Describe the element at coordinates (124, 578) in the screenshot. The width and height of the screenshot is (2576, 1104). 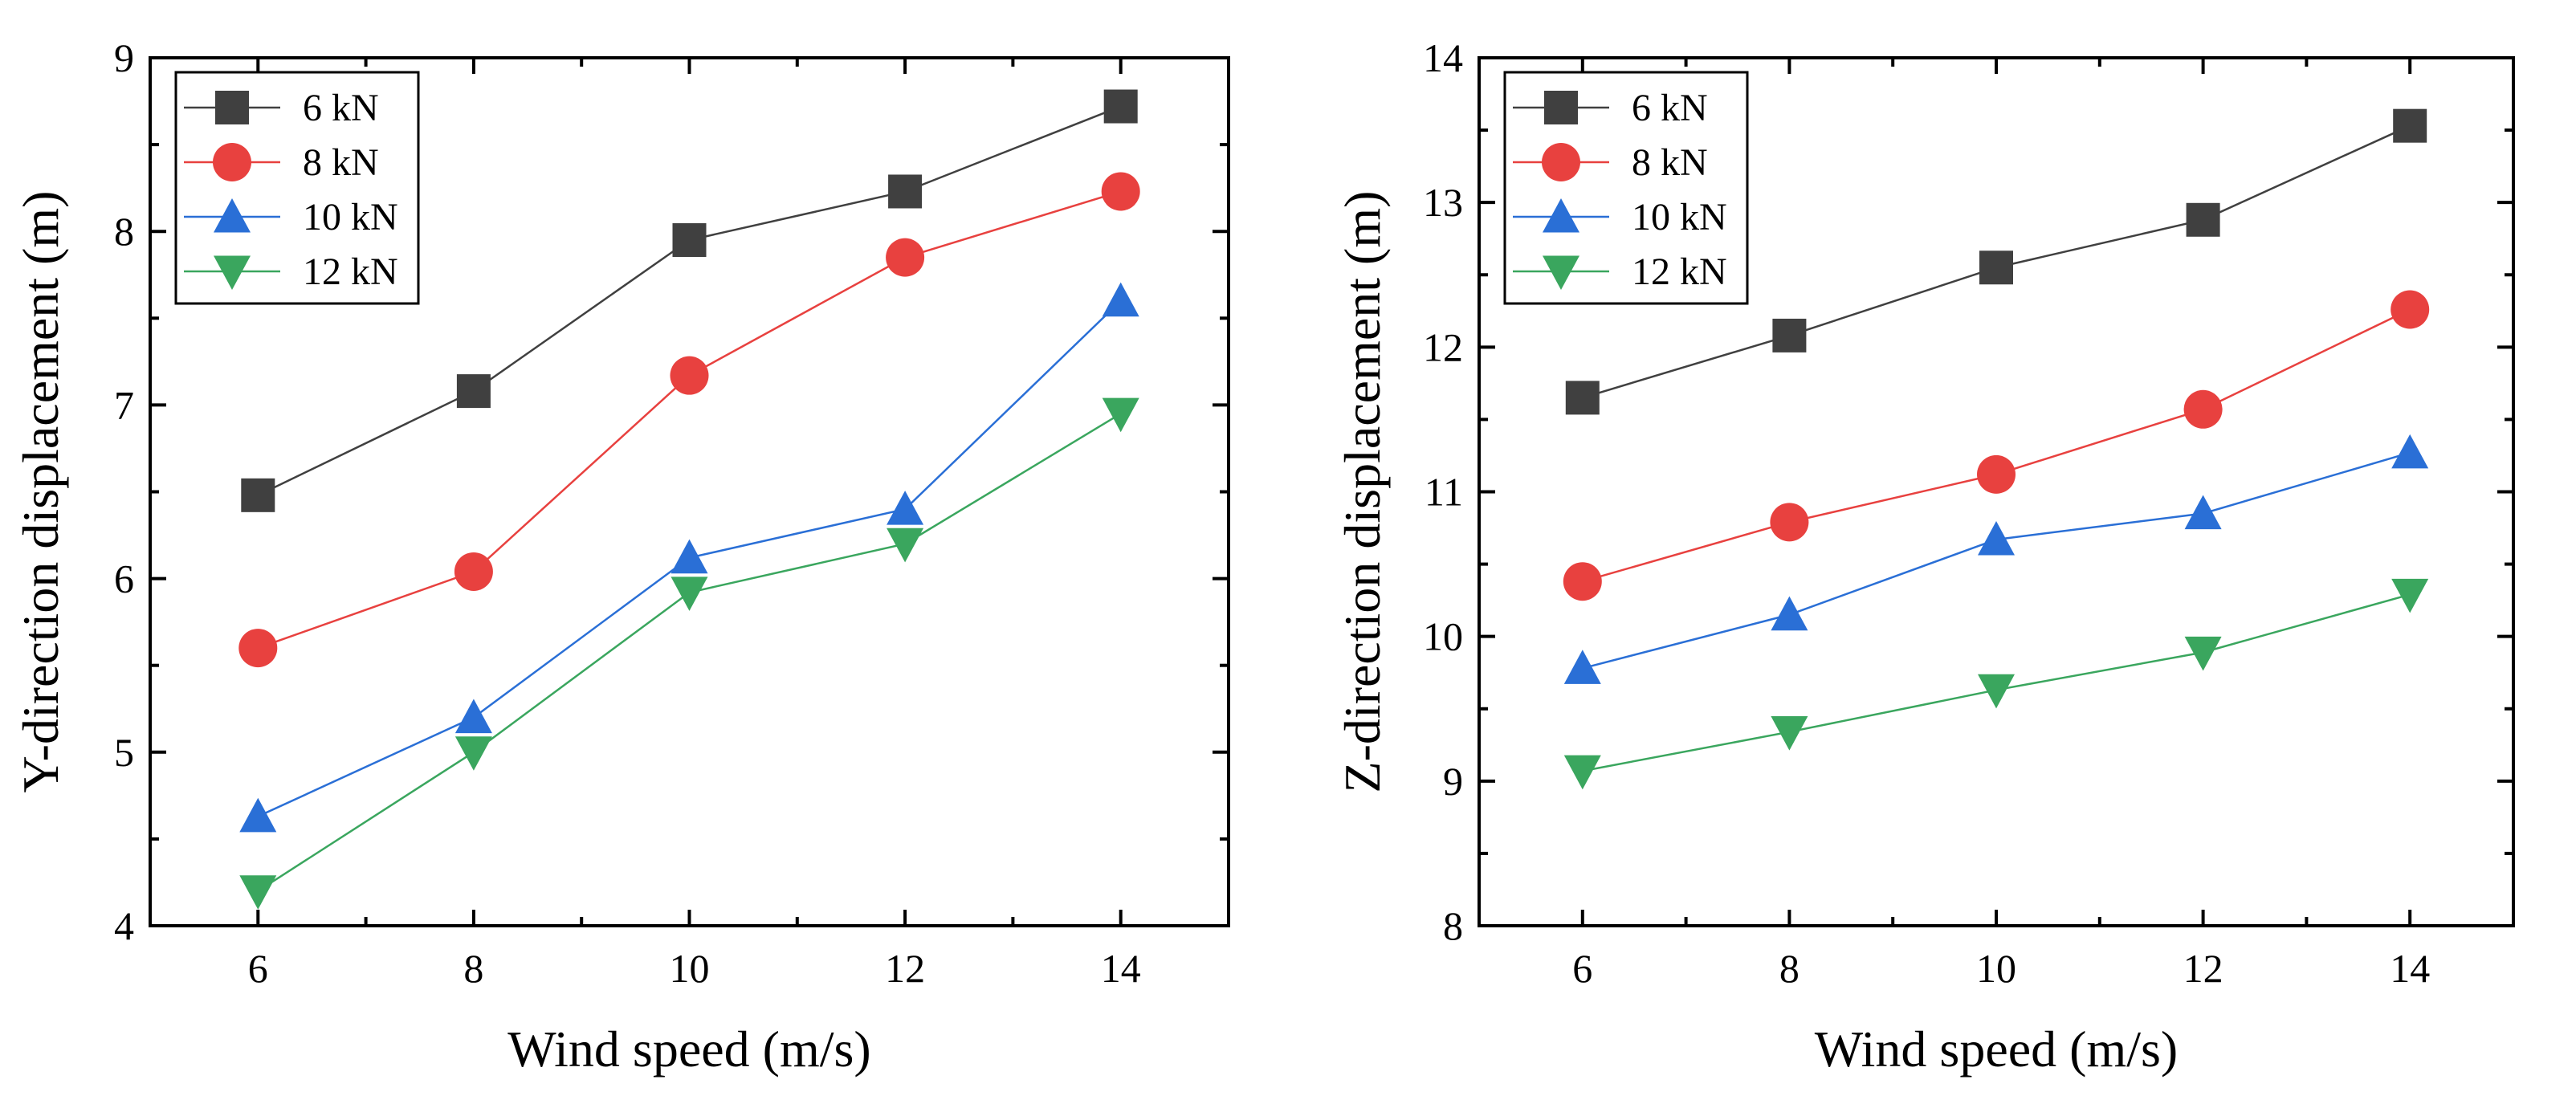
I see `y-tick-label: 6` at that location.